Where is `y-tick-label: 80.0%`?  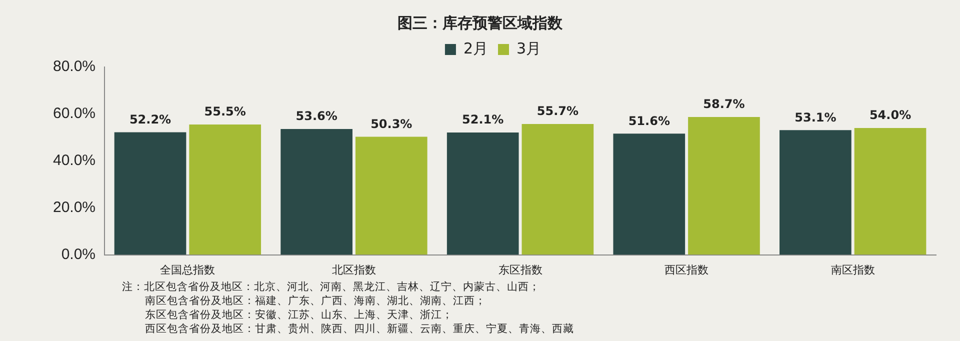
y-tick-label: 80.0% is located at coordinates (74, 67).